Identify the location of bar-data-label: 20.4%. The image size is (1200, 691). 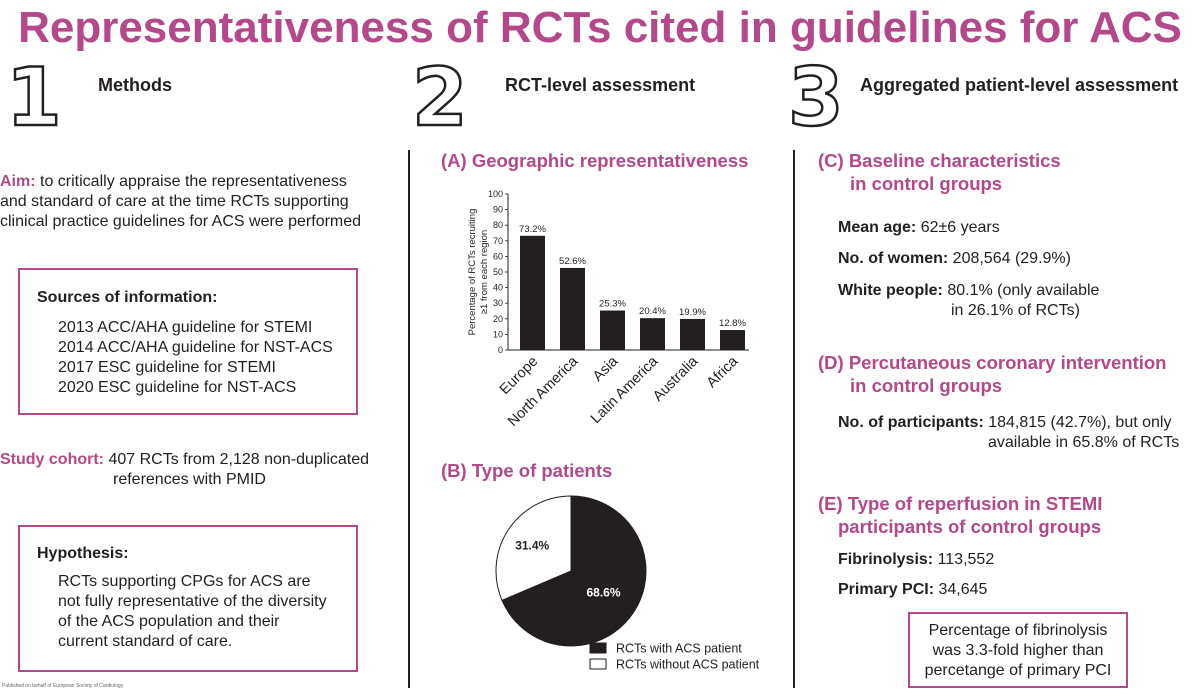
(652, 311).